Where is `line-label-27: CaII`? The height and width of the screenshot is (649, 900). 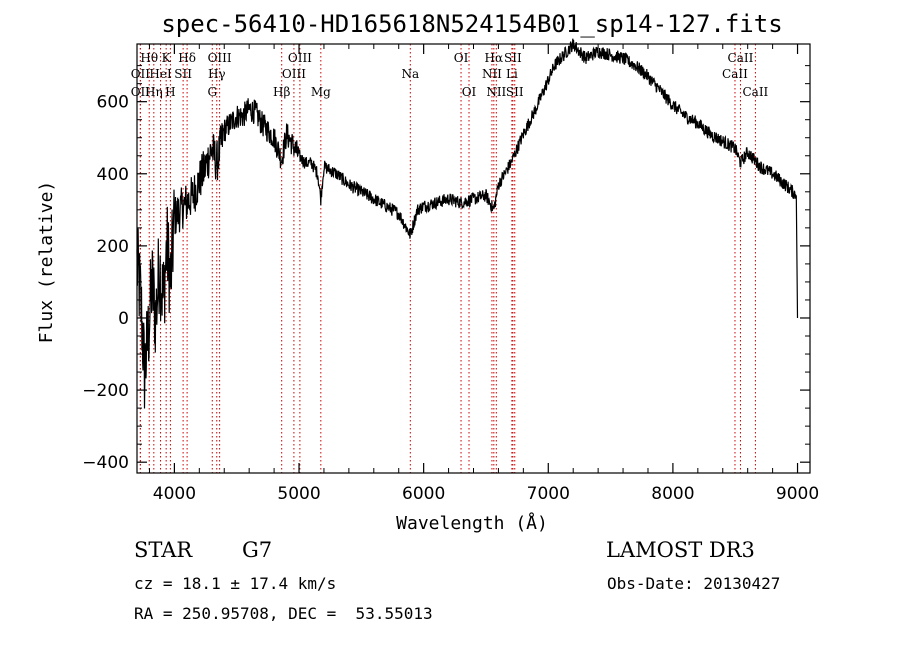 line-label-27: CaII is located at coordinates (755, 92).